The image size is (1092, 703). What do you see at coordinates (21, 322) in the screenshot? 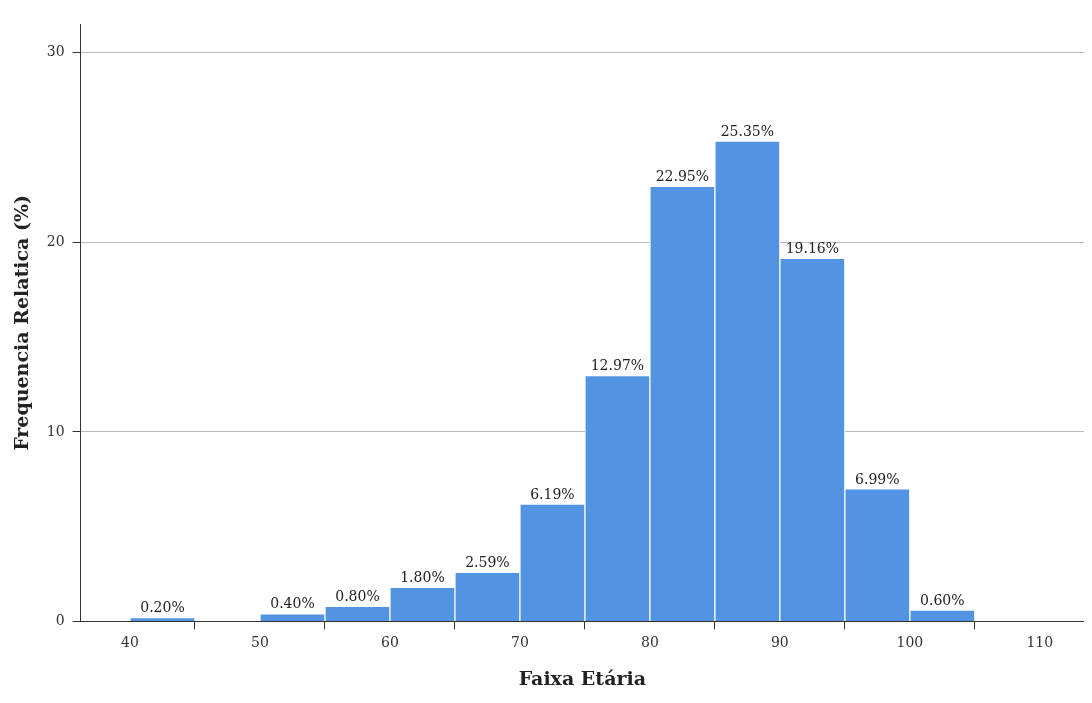
I see `y-axis-title: Frequencia Relatica (%)` at bounding box center [21, 322].